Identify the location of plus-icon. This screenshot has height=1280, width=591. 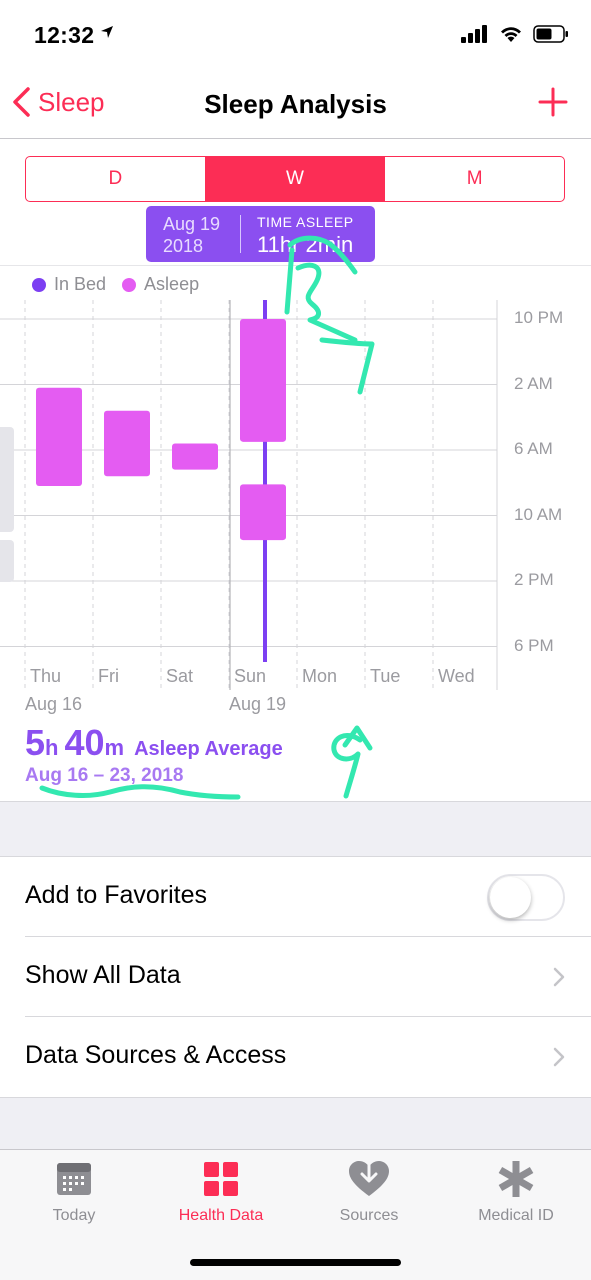
(553, 102).